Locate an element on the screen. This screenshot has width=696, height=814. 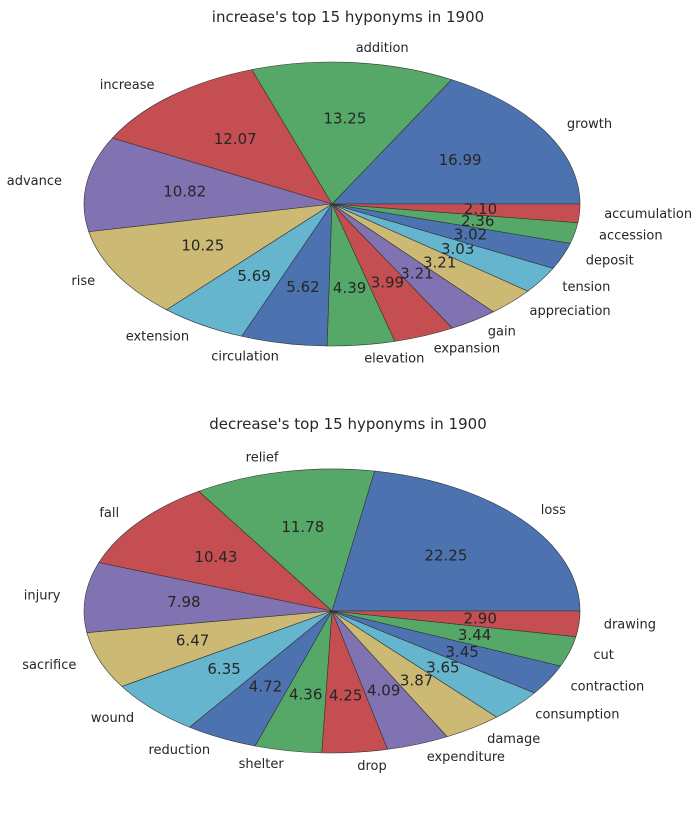
slice-value-label: 3.02 is located at coordinates (470, 235).